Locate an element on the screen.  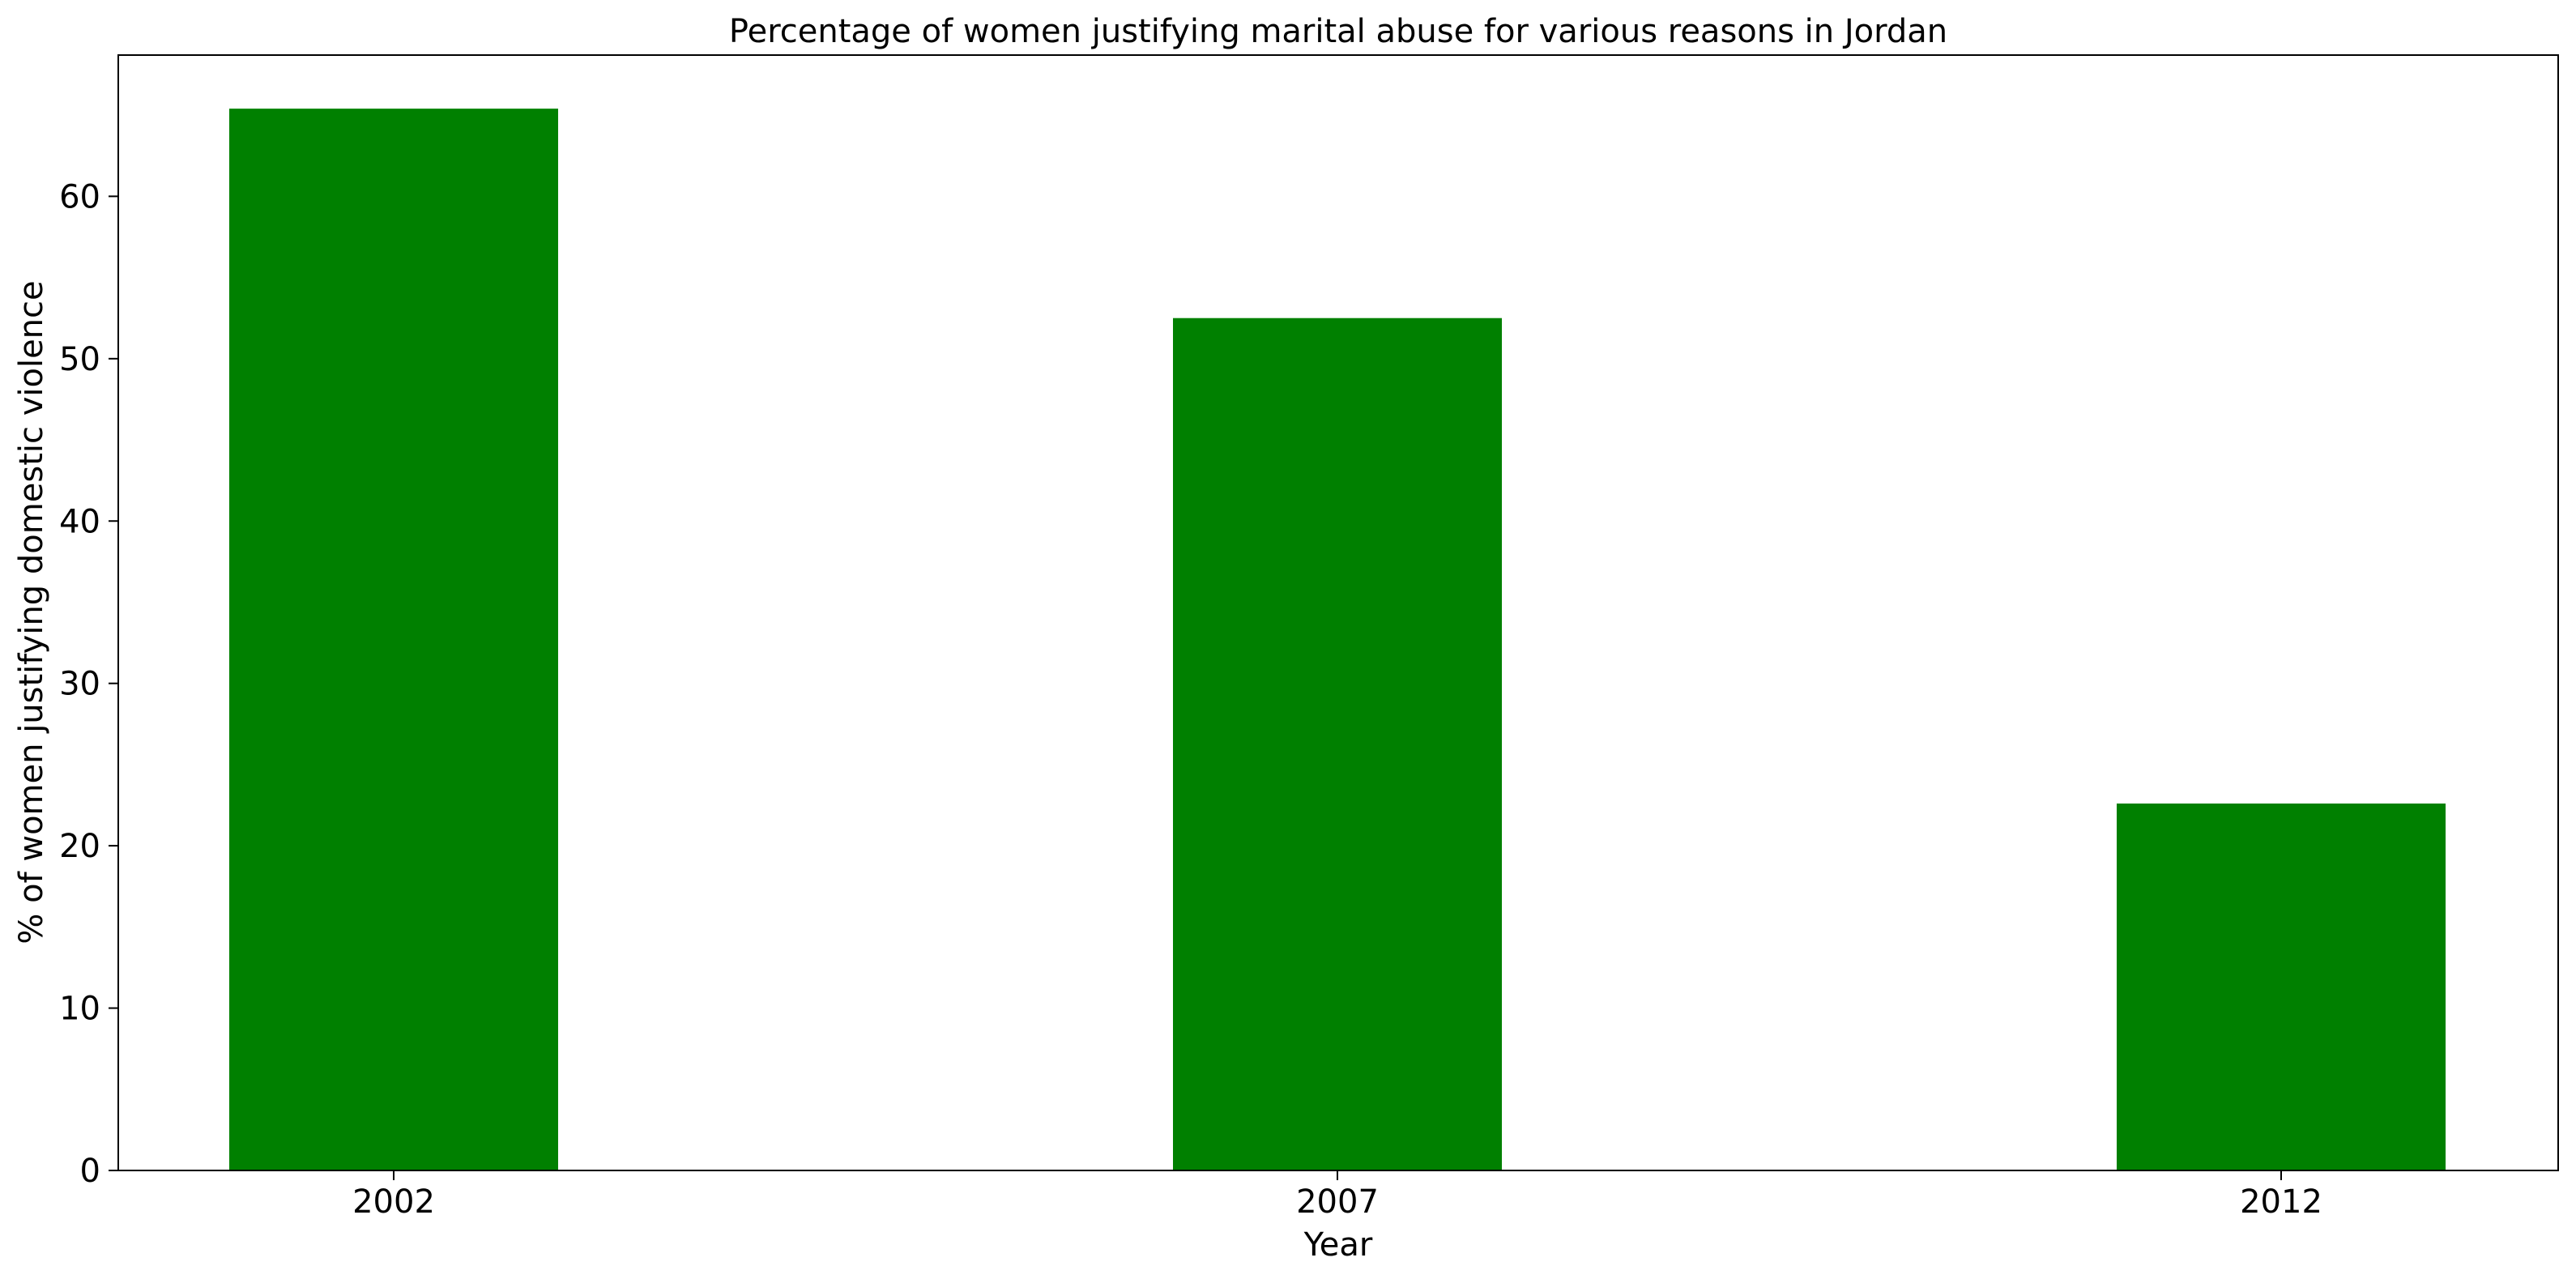
x-axis-label: Year is located at coordinates (1338, 1245).